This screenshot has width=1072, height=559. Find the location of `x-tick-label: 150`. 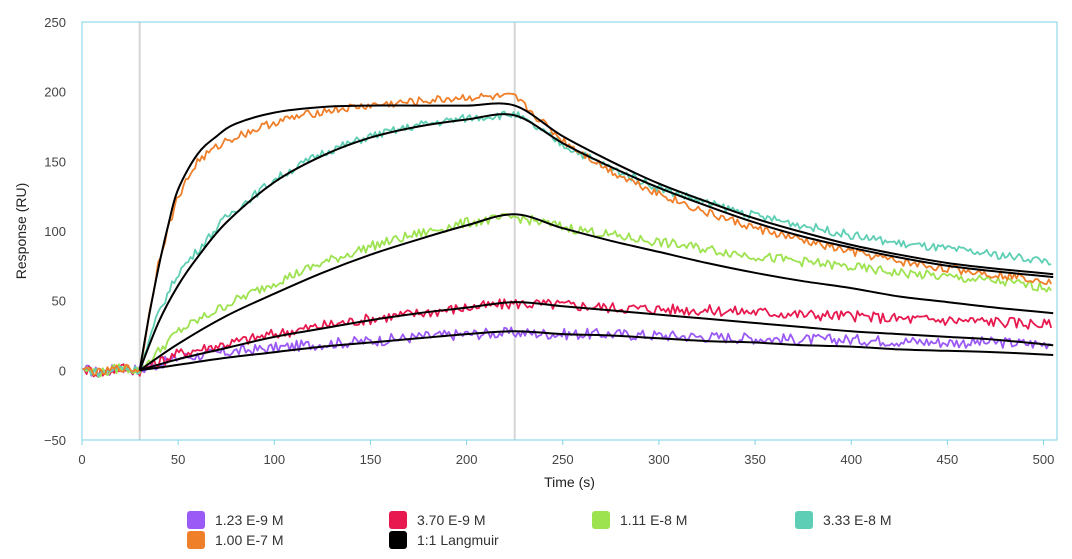

x-tick-label: 150 is located at coordinates (371, 459).